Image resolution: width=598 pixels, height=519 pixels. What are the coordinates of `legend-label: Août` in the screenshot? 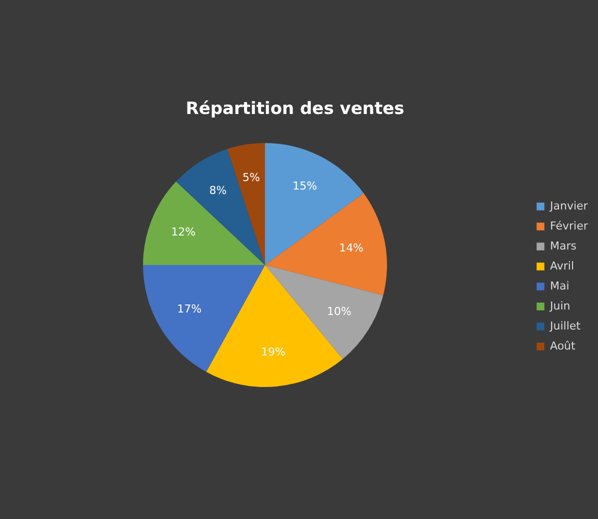 It's located at (563, 346).